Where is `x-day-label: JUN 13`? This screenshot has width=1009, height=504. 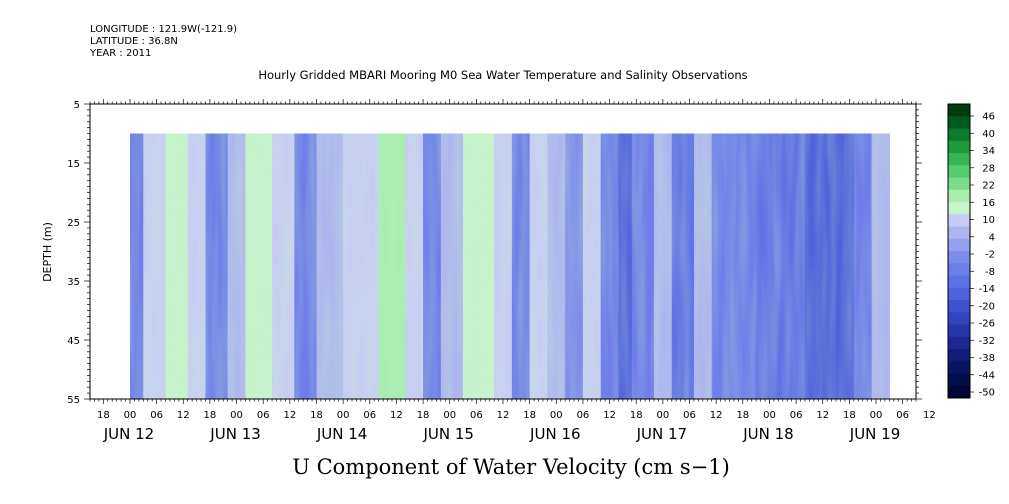
x-day-label: JUN 13 is located at coordinates (234, 434).